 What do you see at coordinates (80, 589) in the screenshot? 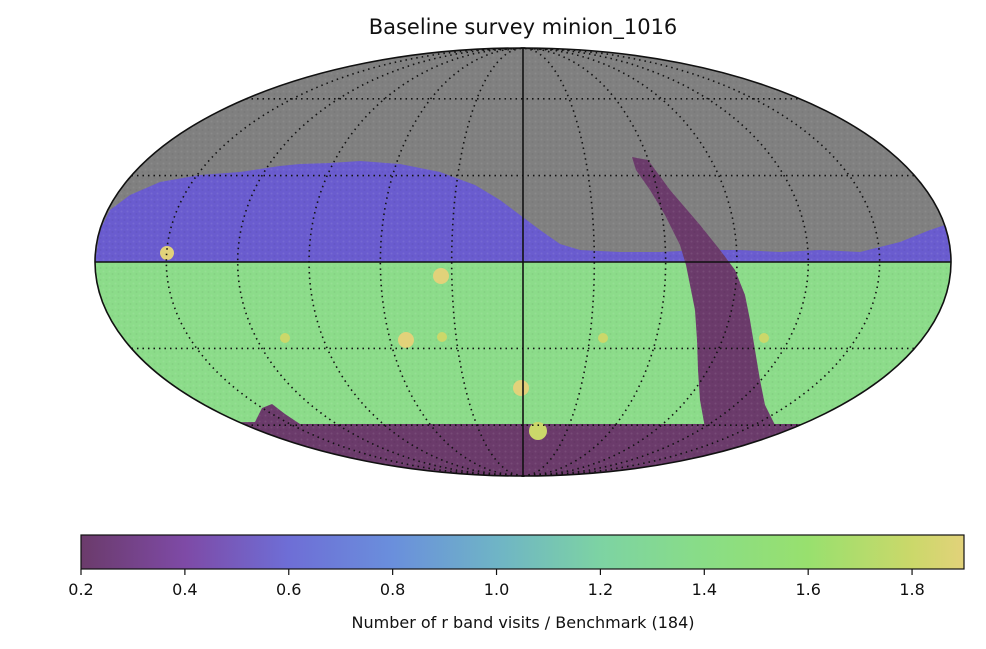
I see `colorbar-tick-label: 0.2` at bounding box center [80, 589].